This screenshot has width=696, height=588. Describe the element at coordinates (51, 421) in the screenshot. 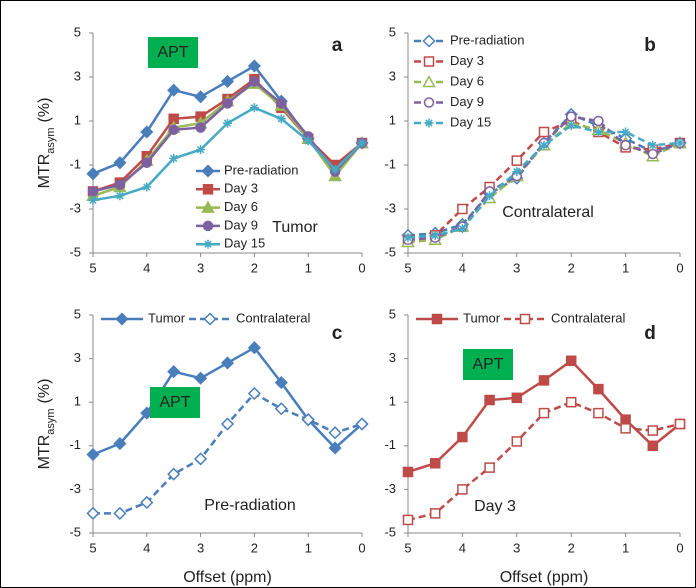

I see `y-label-sub: asym` at that location.